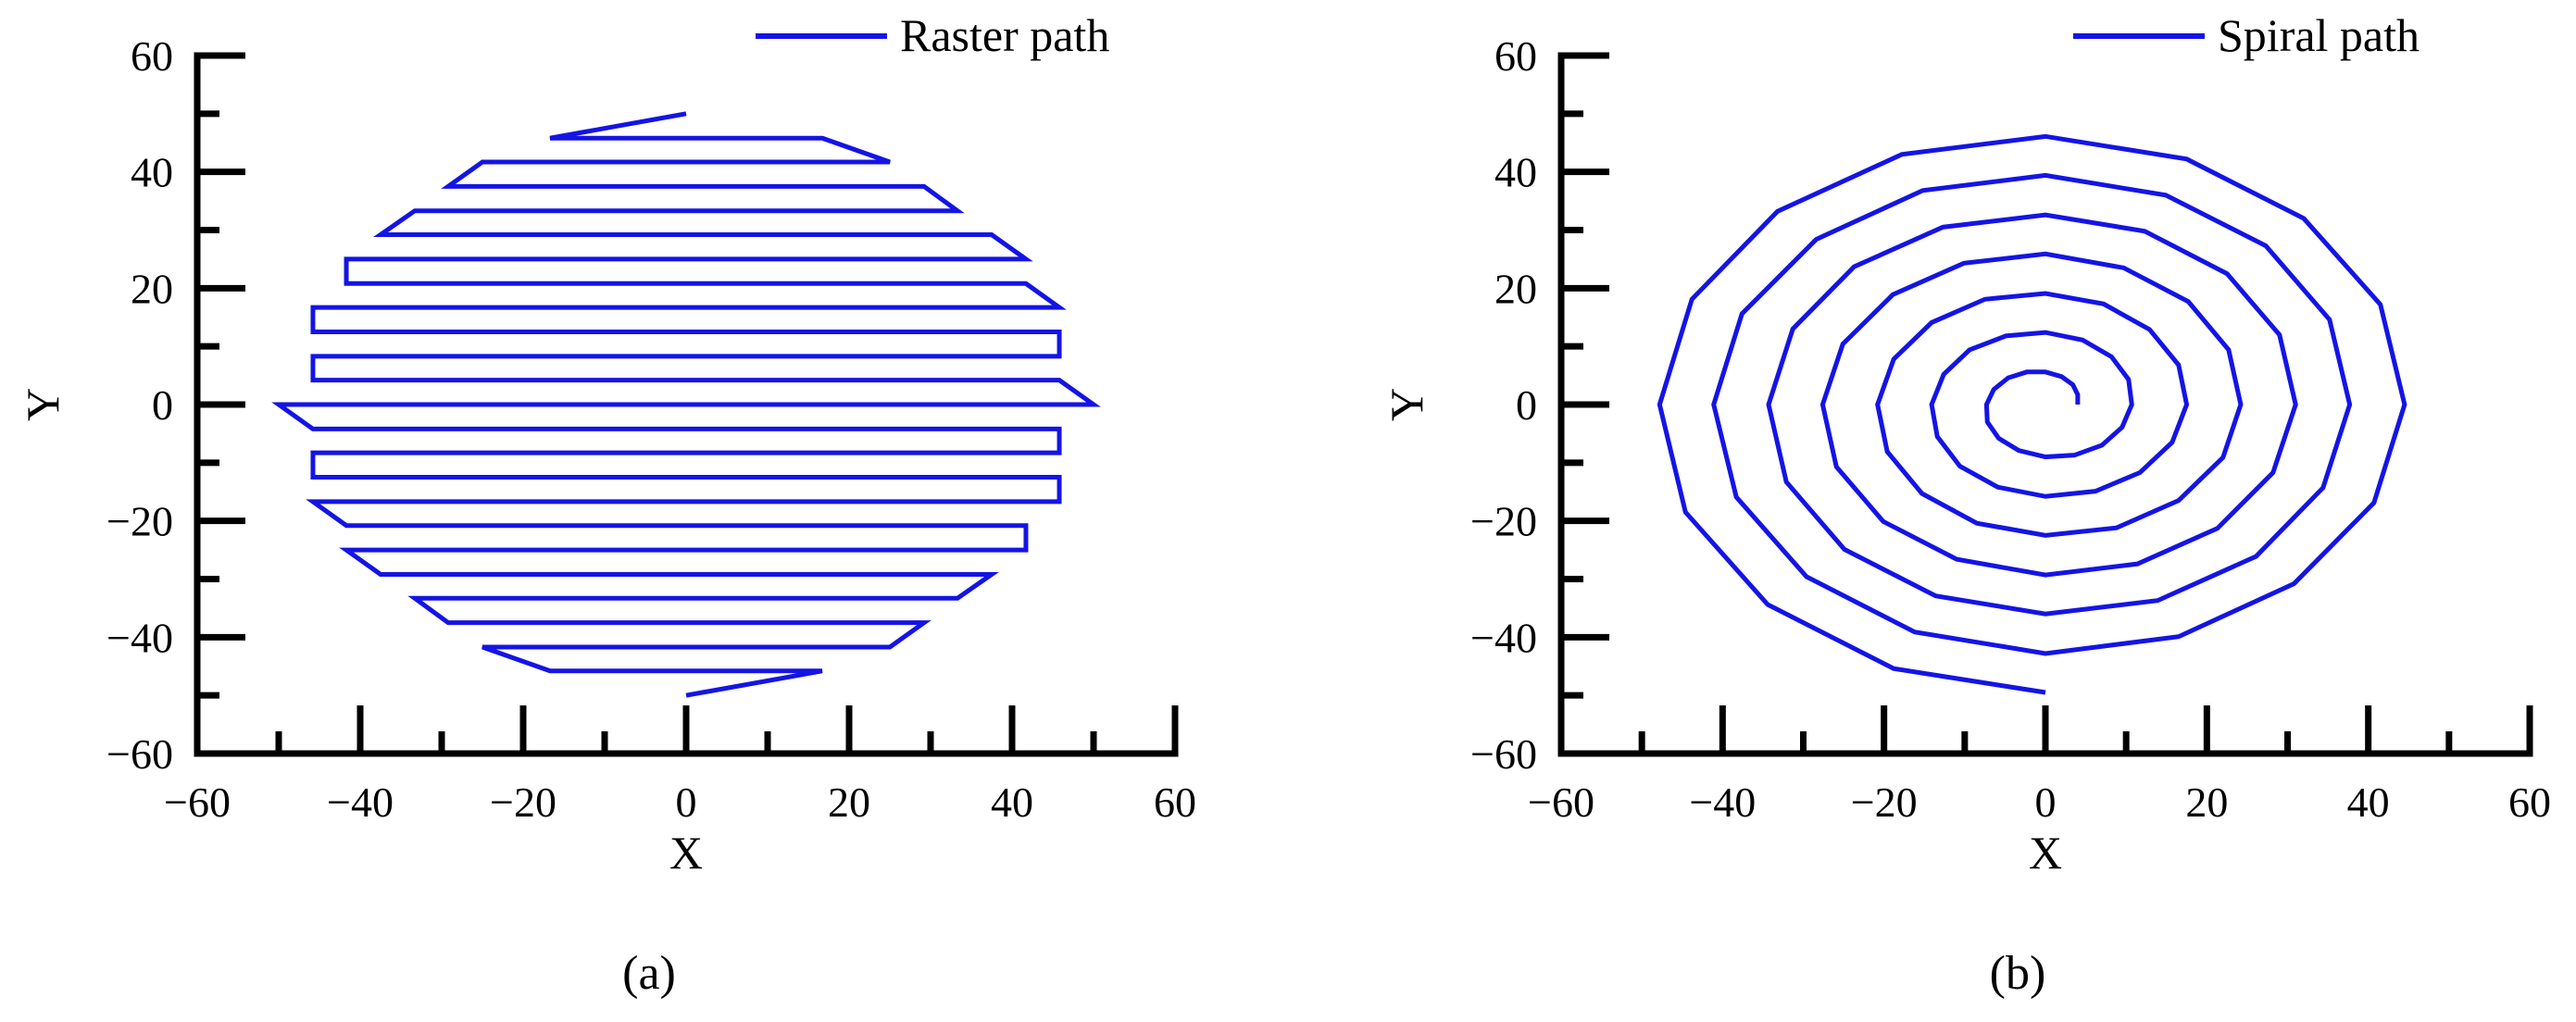  Describe the element at coordinates (1005, 35) in the screenshot. I see `legend-label: Raster path` at that location.